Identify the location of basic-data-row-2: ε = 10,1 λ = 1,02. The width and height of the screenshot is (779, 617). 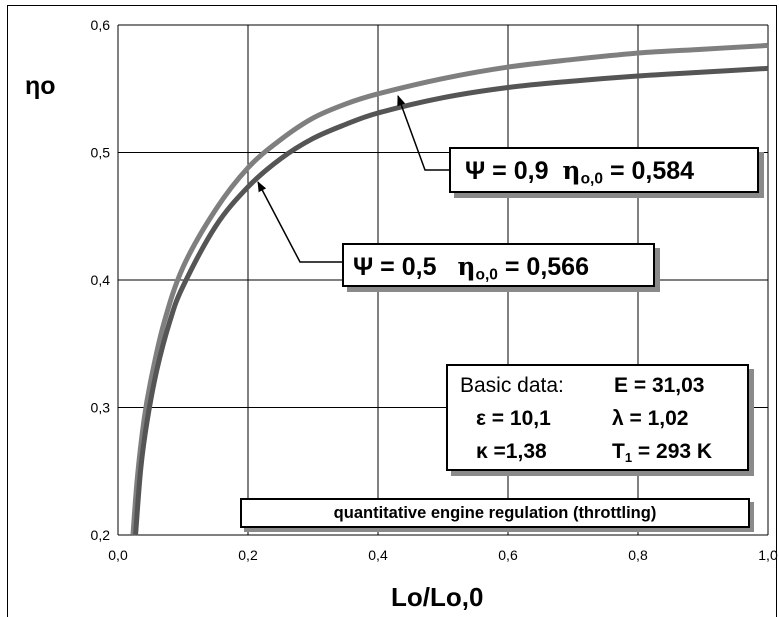
(597, 418).